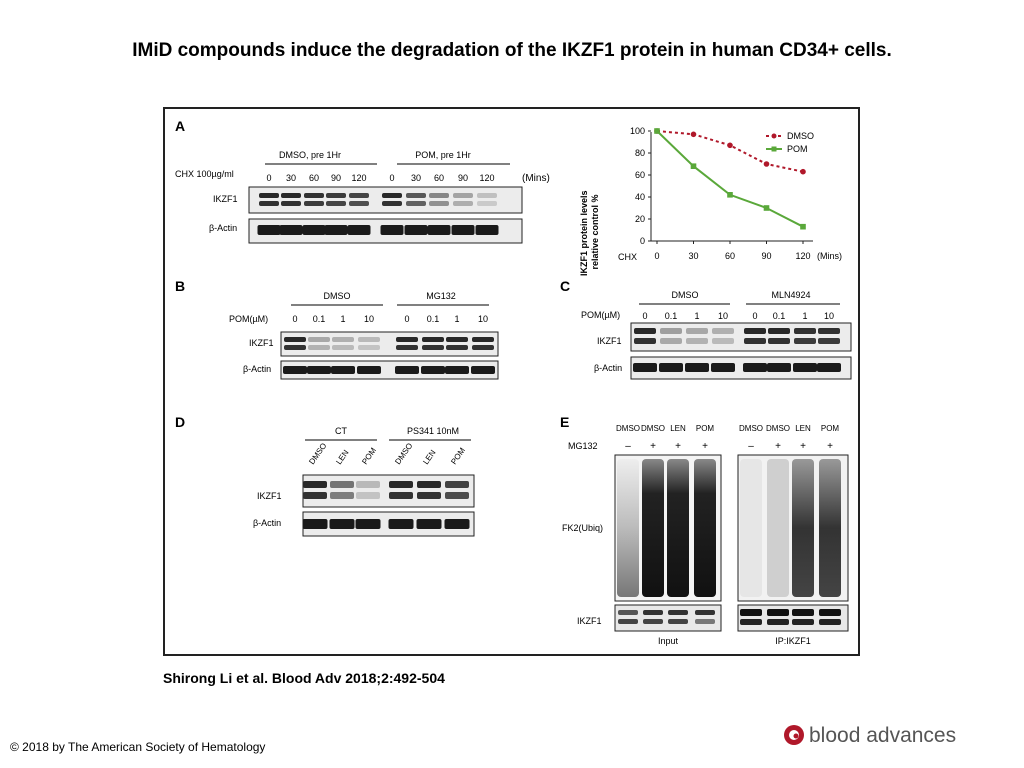  Describe the element at coordinates (483, 319) in the screenshot. I see `panel-b-dose: 10` at that location.